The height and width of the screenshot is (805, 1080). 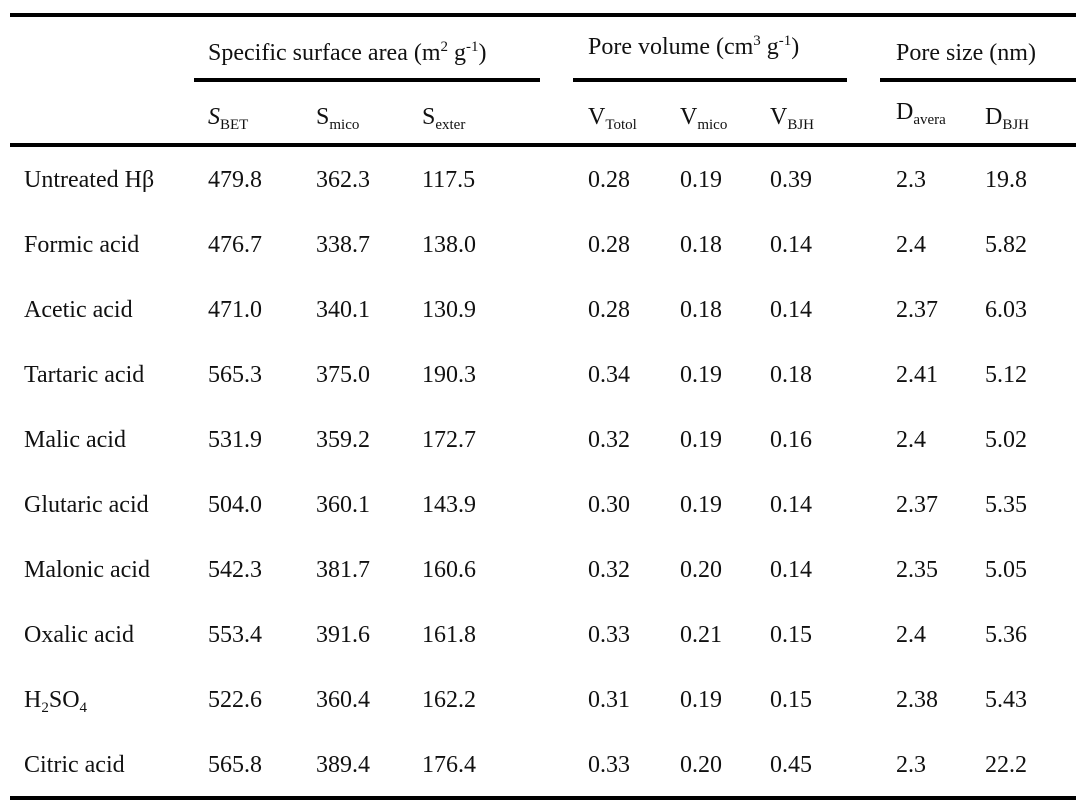 What do you see at coordinates (1006, 570) in the screenshot?
I see `table-cell: 5.05` at bounding box center [1006, 570].